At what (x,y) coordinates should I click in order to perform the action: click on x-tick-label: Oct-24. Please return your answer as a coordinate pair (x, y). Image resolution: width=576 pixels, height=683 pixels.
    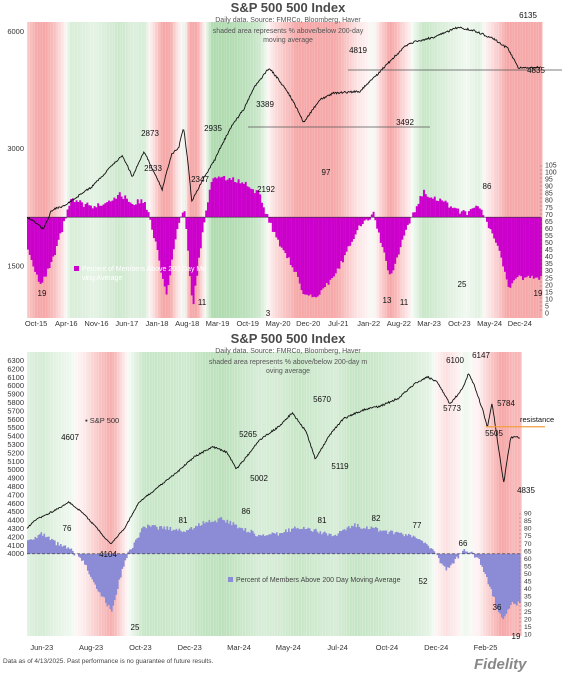
    Looking at the image, I should click on (387, 647).